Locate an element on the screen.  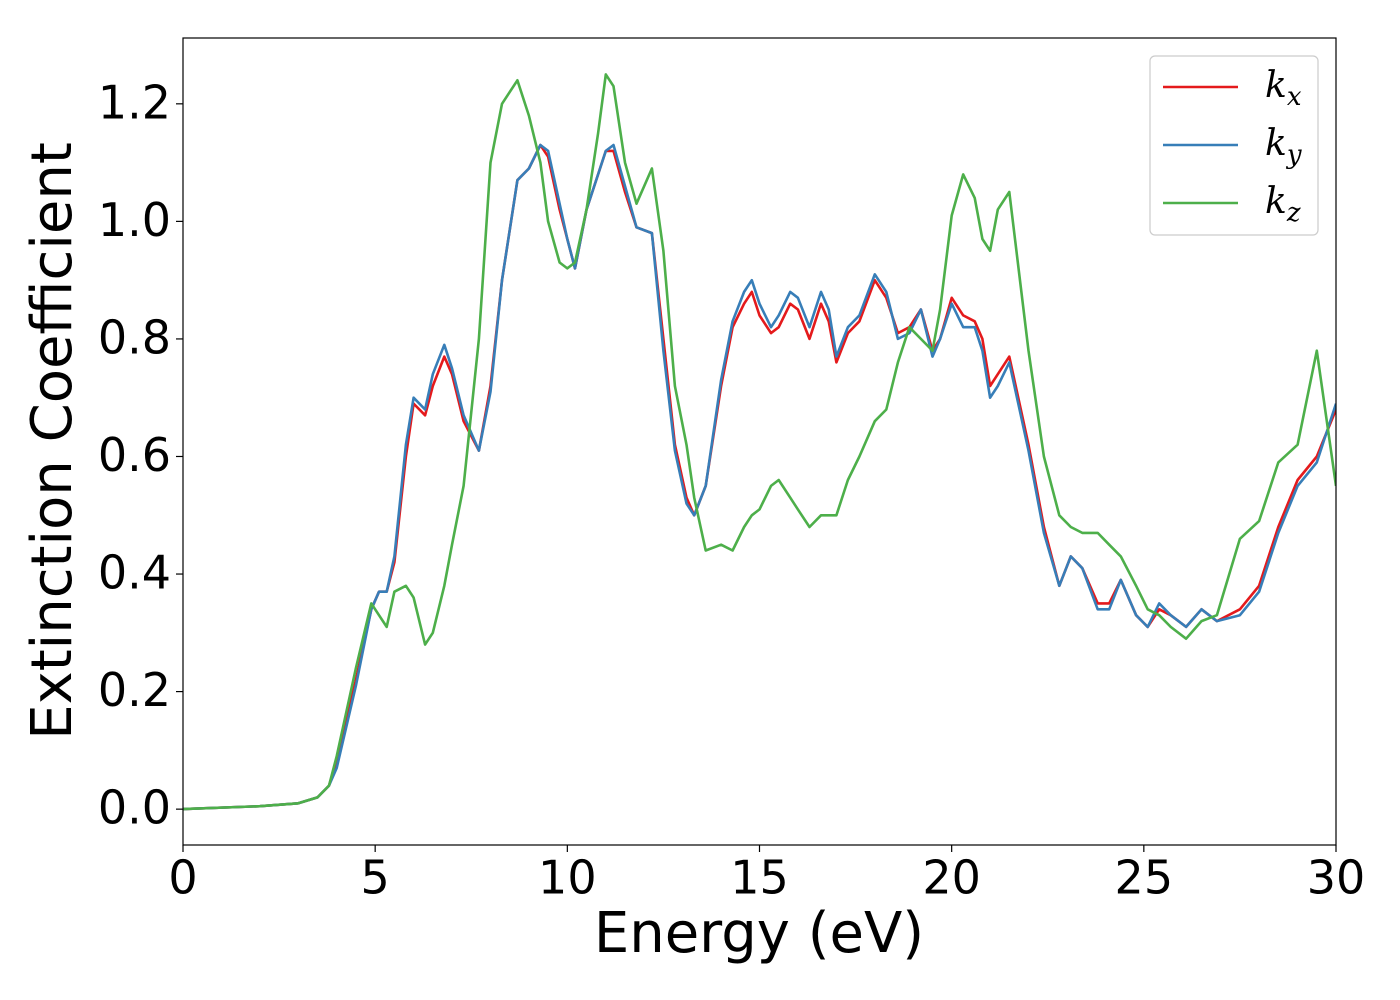
x-tick-label: 0 is located at coordinates (182, 878).